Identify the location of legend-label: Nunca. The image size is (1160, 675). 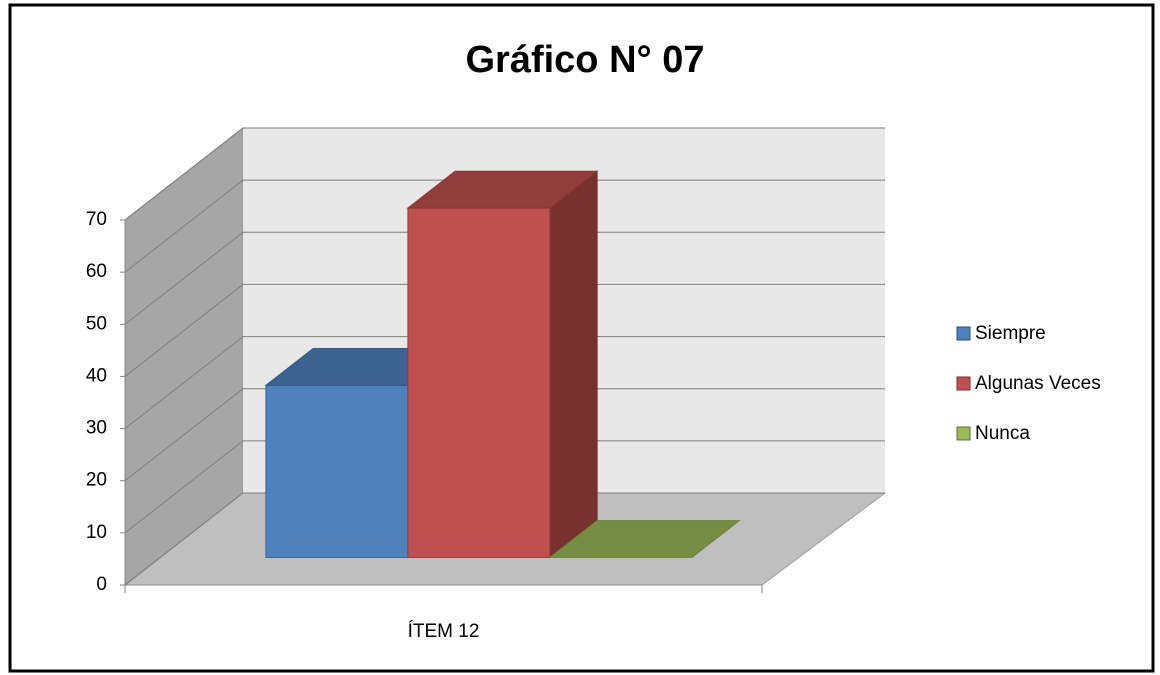
(1002, 433).